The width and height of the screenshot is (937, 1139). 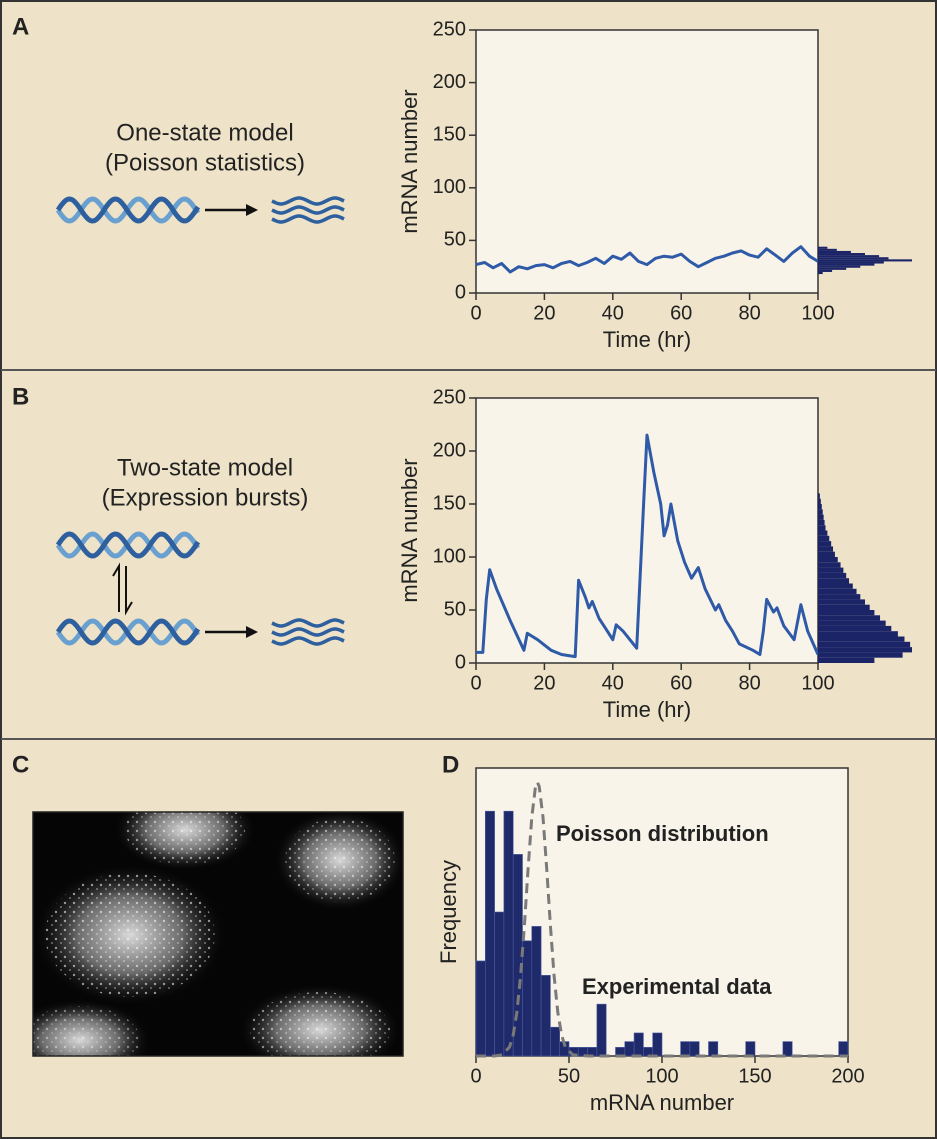 What do you see at coordinates (205, 162) in the screenshot?
I see `model-subtitle: (Poisson statistics)` at bounding box center [205, 162].